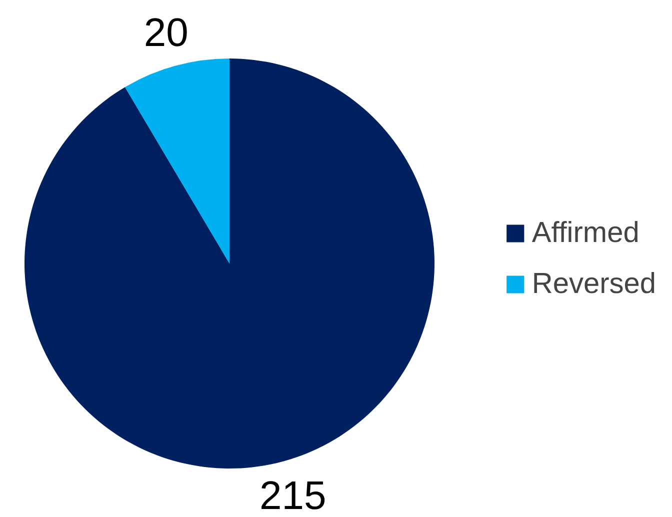  Describe the element at coordinates (586, 233) in the screenshot. I see `legend-label: Affirmed` at that location.